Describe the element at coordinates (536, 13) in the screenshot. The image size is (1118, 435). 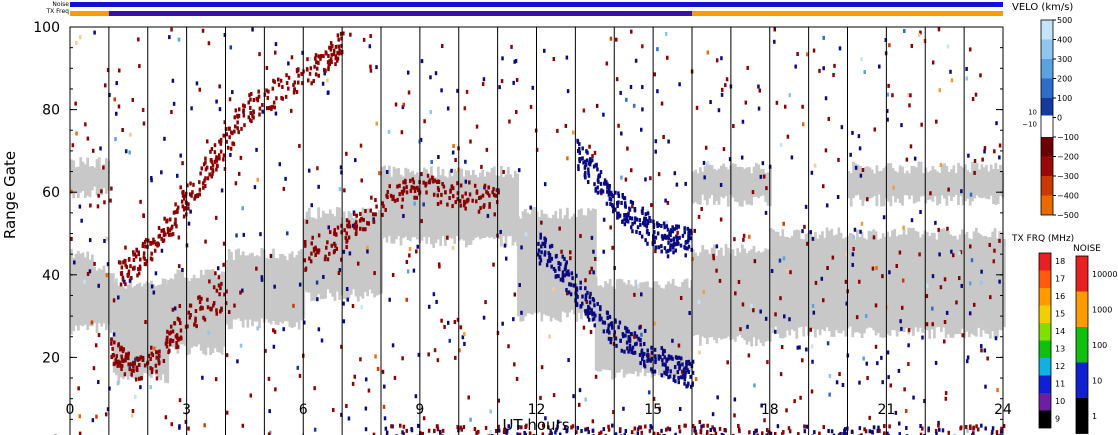
I see `txfreq-bar` at that location.